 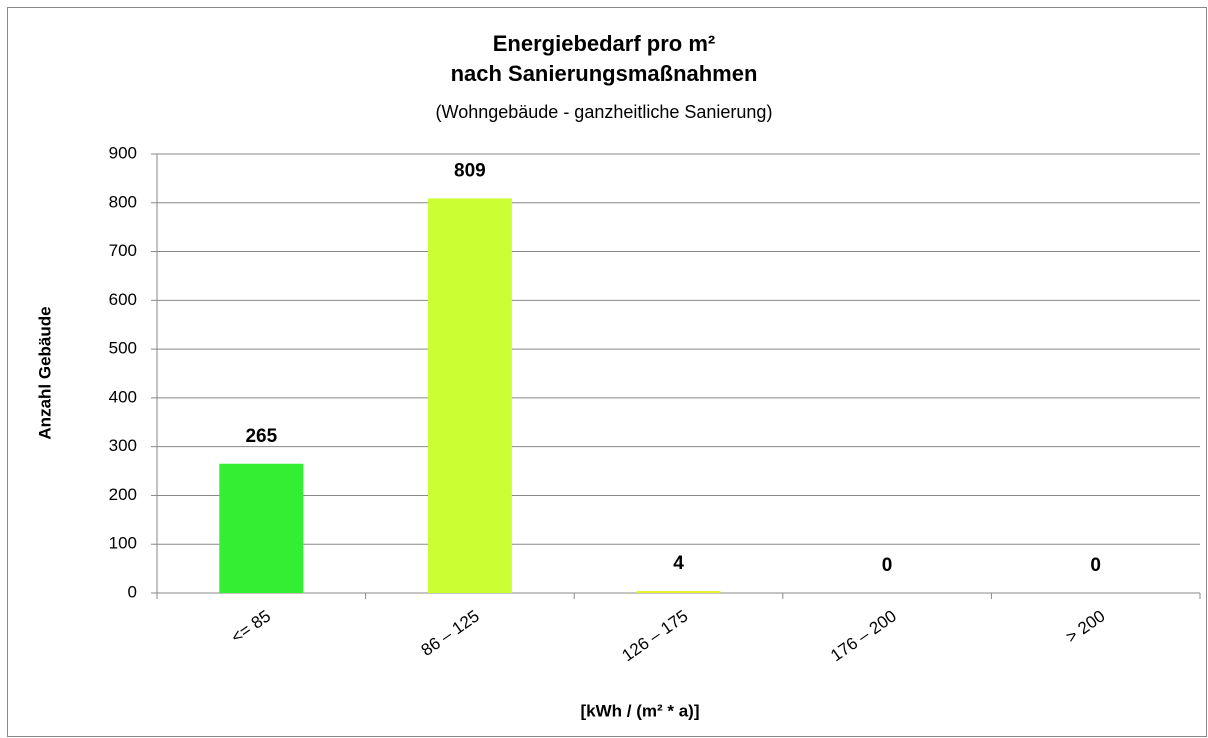 I want to click on y-tick-label: 400, so click(x=123, y=396).